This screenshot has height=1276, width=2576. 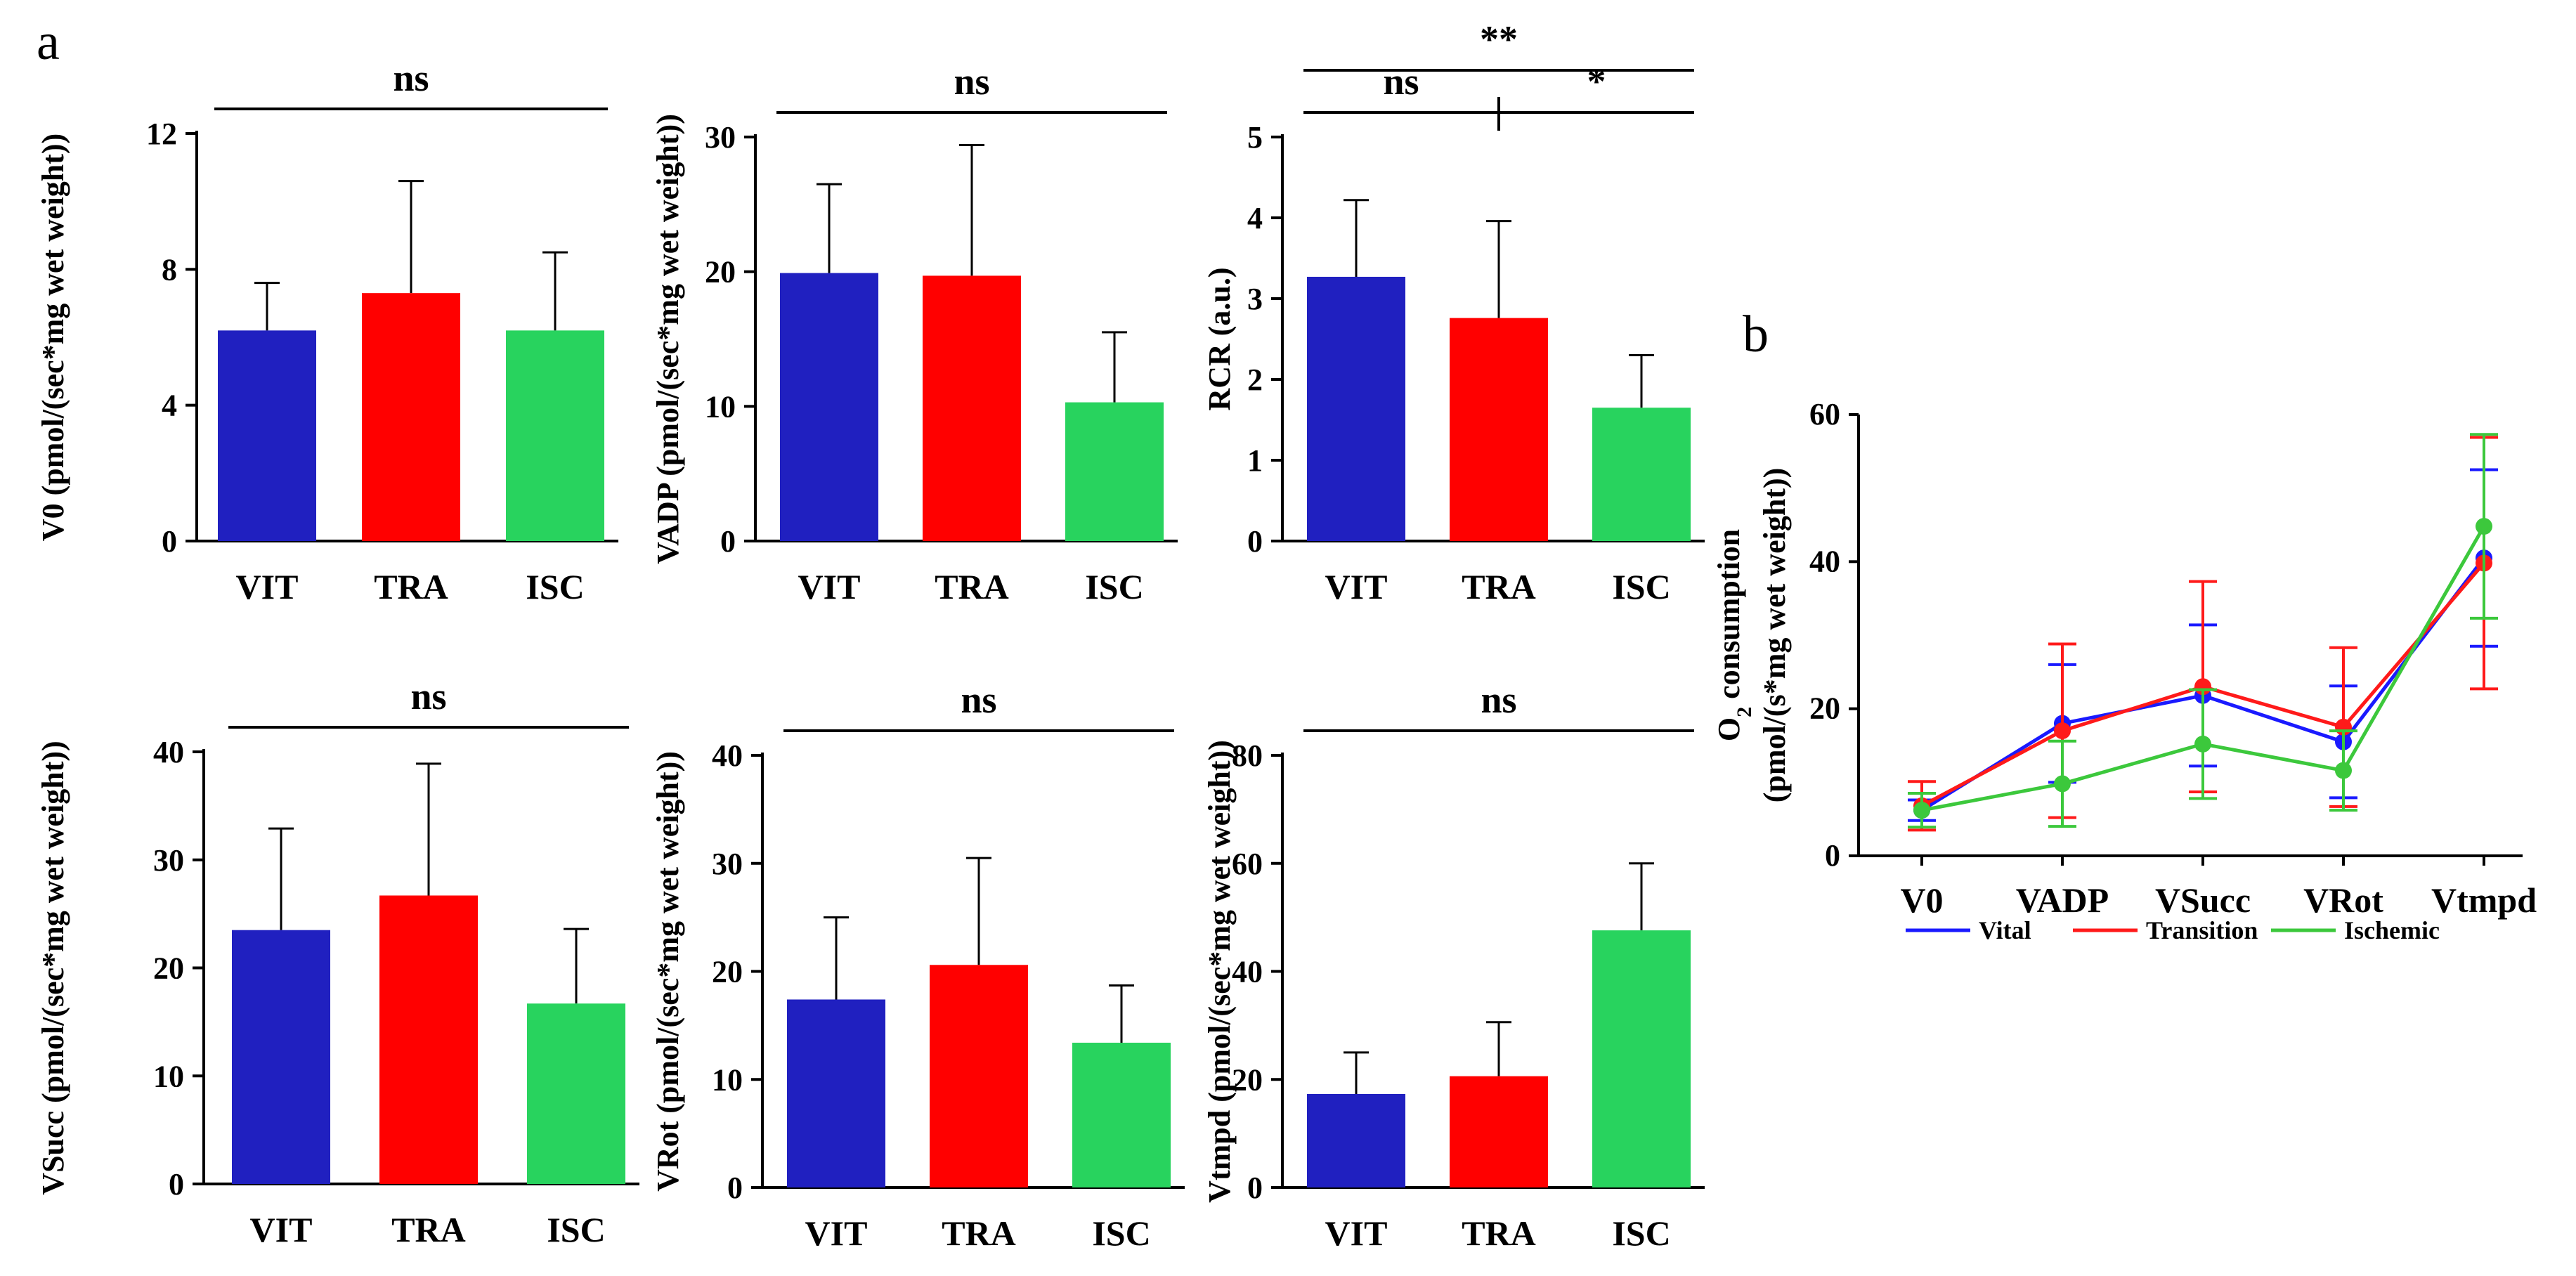 I want to click on y-tick-label: 80, so click(x=1247, y=756).